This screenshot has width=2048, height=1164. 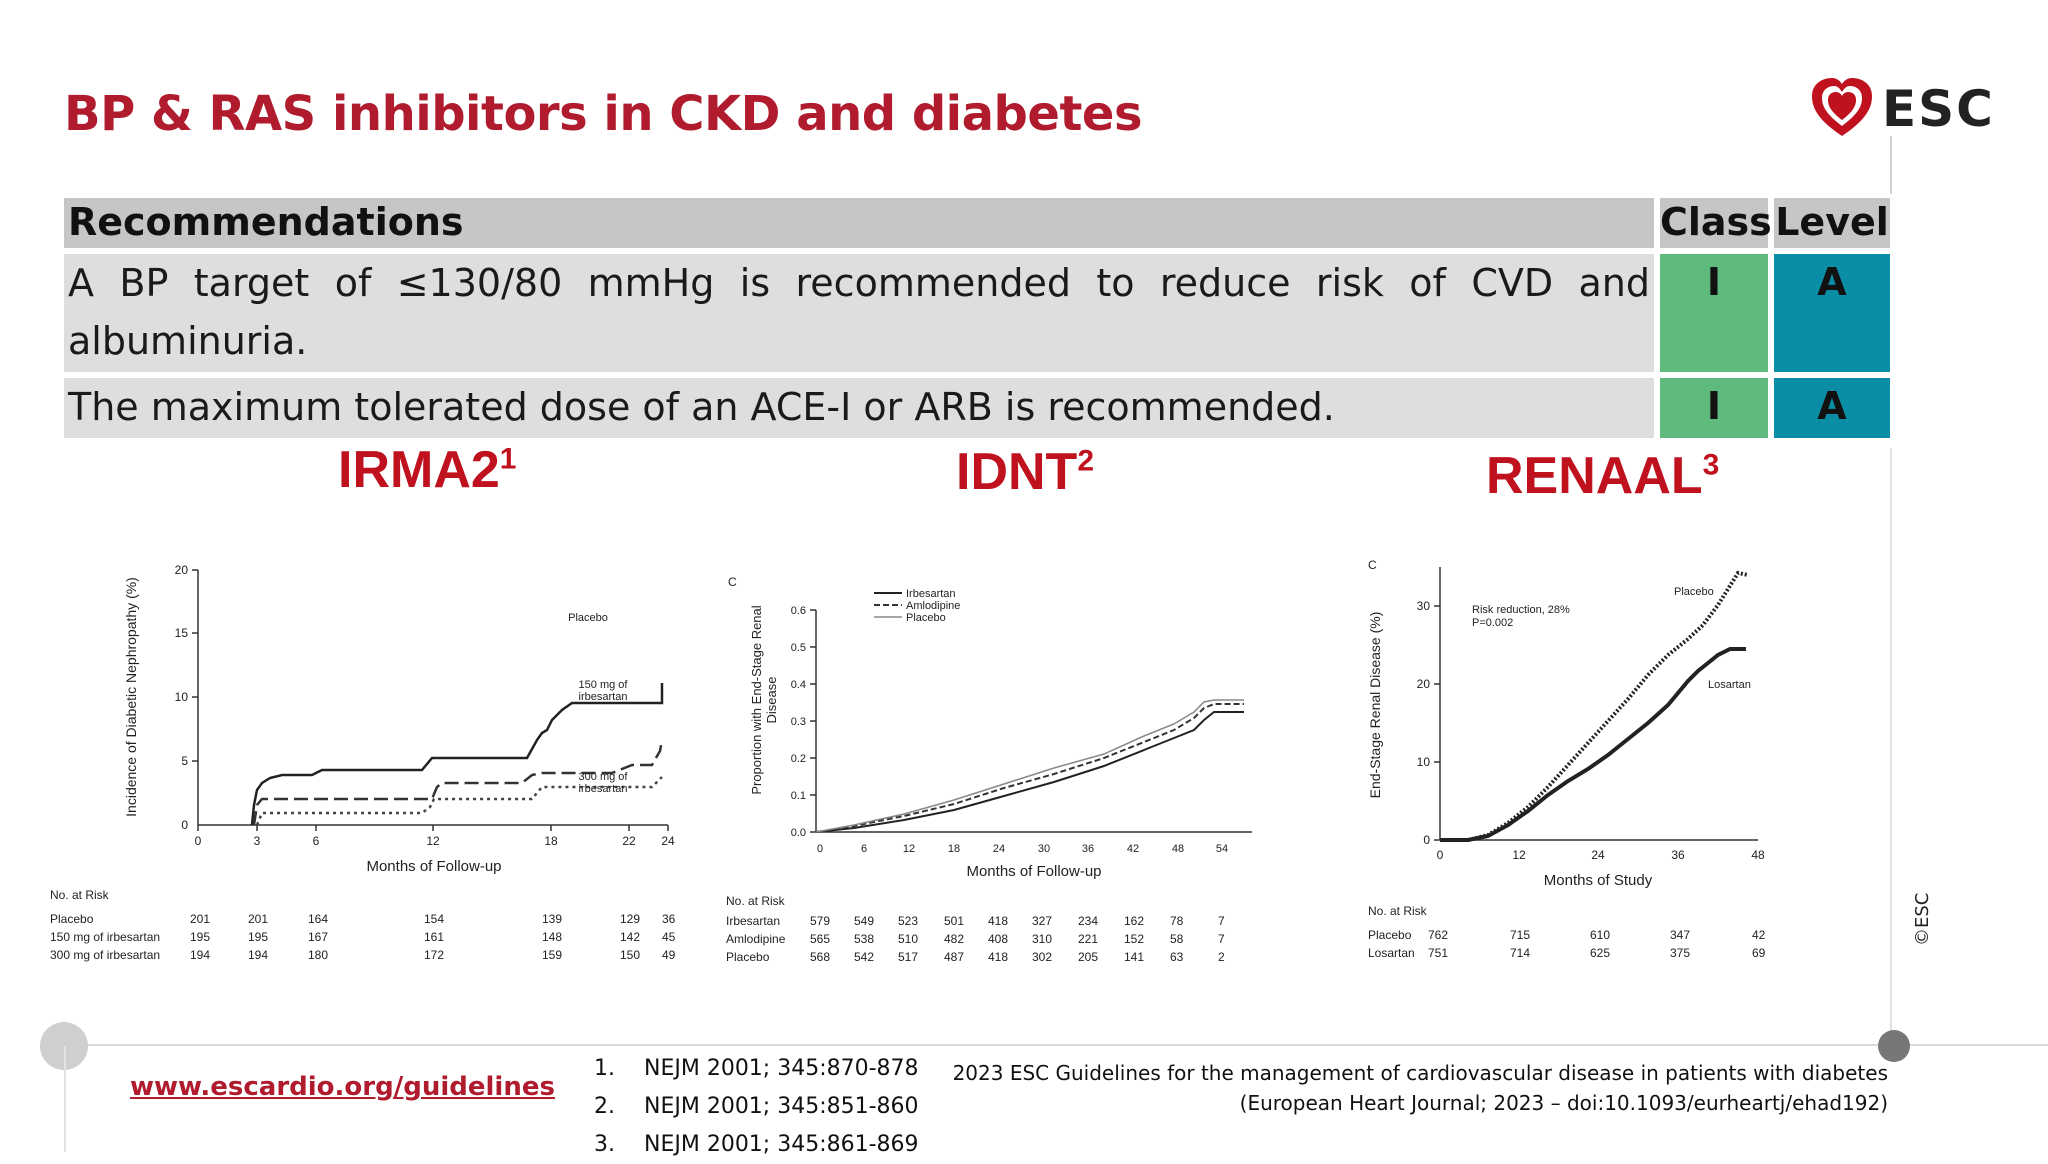 I want to click on renaal-xtick-12: 12, so click(x=1519, y=855).